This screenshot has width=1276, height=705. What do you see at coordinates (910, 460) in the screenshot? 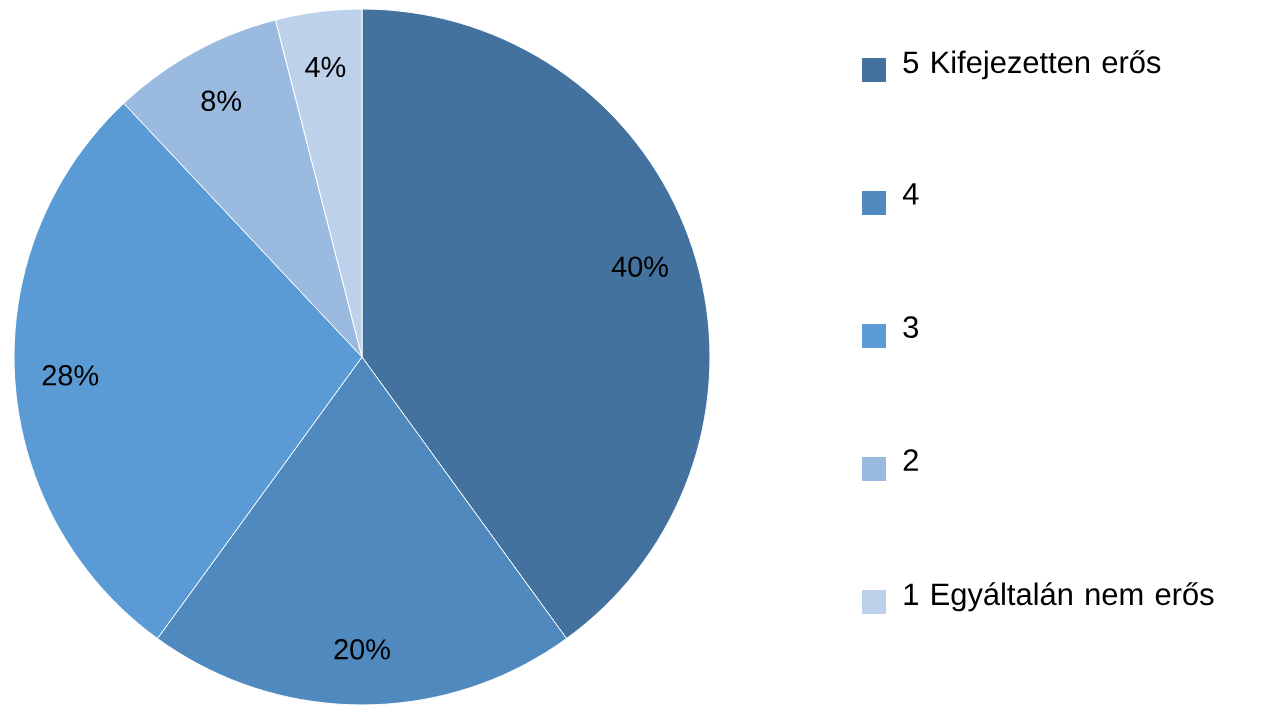
I see `legend-label: 2` at bounding box center [910, 460].